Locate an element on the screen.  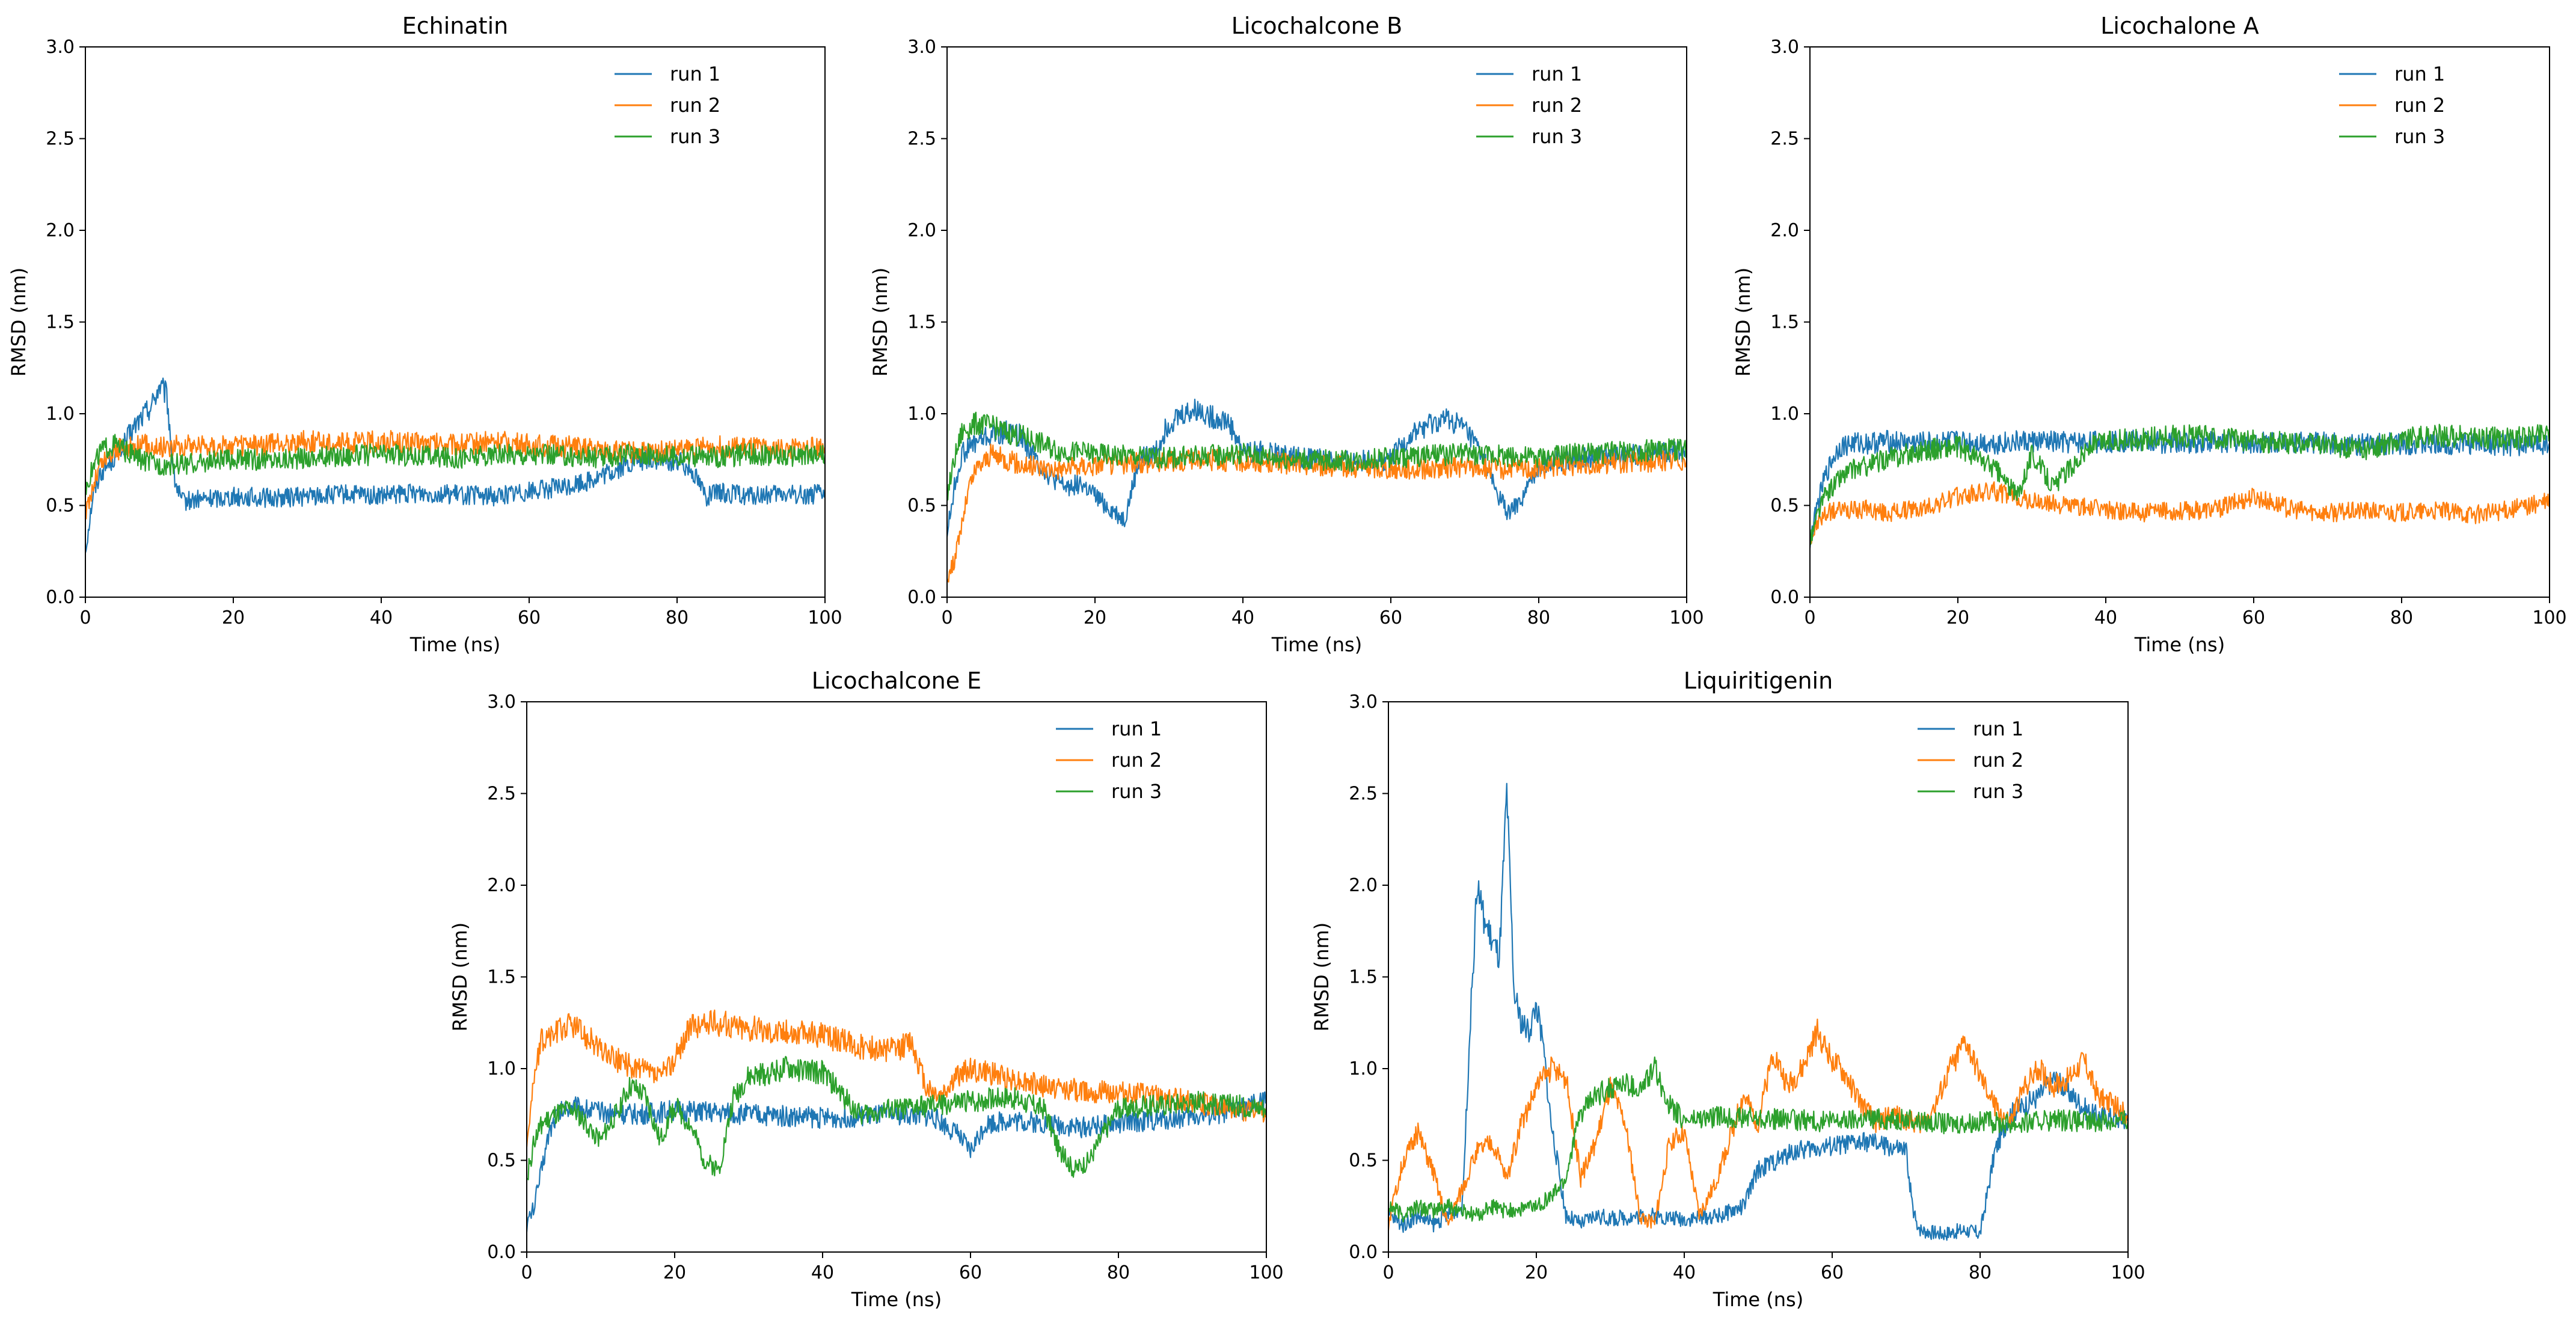
chart-title: Licochalone A is located at coordinates (2179, 26).